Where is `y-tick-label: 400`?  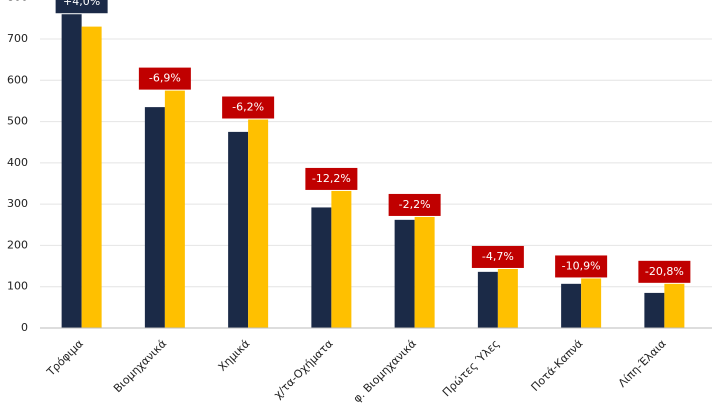
y-tick-label: 400 is located at coordinates (17, 162).